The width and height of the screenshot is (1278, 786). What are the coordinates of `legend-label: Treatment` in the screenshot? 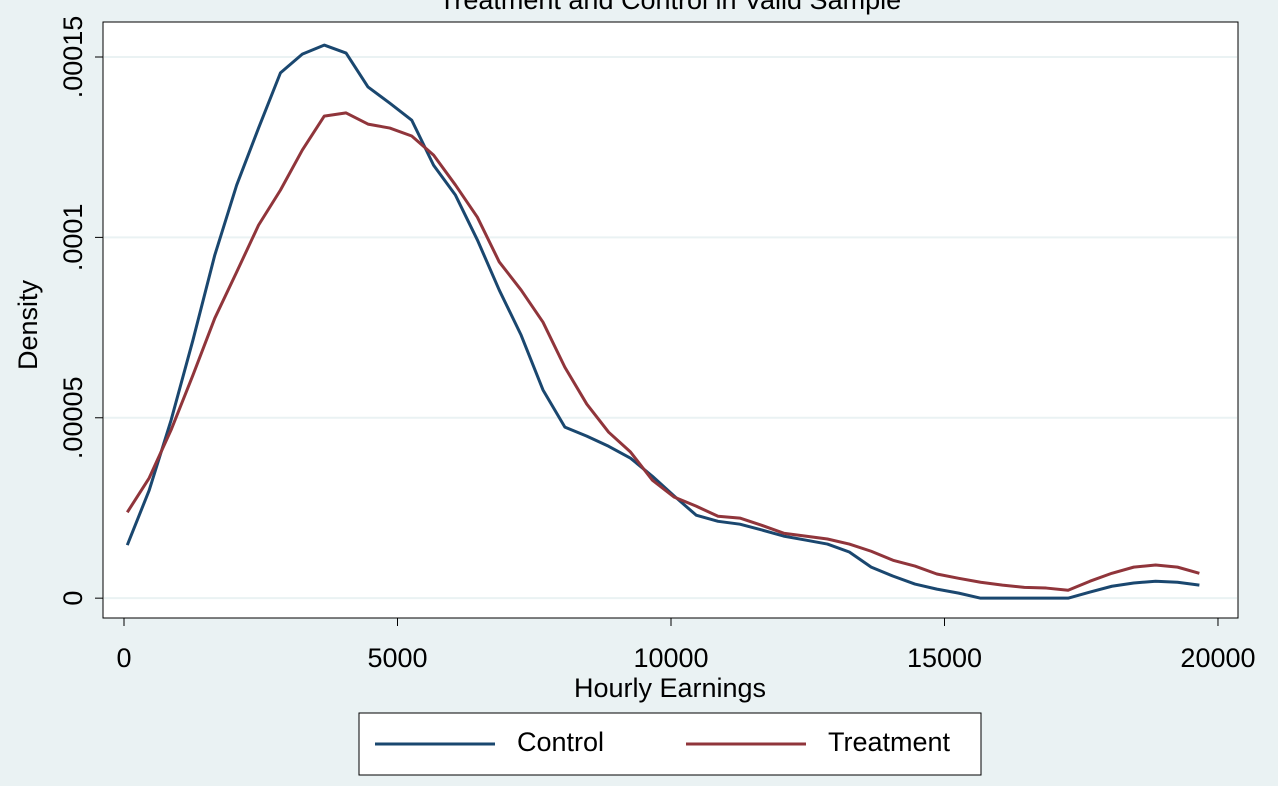 It's located at (889, 742).